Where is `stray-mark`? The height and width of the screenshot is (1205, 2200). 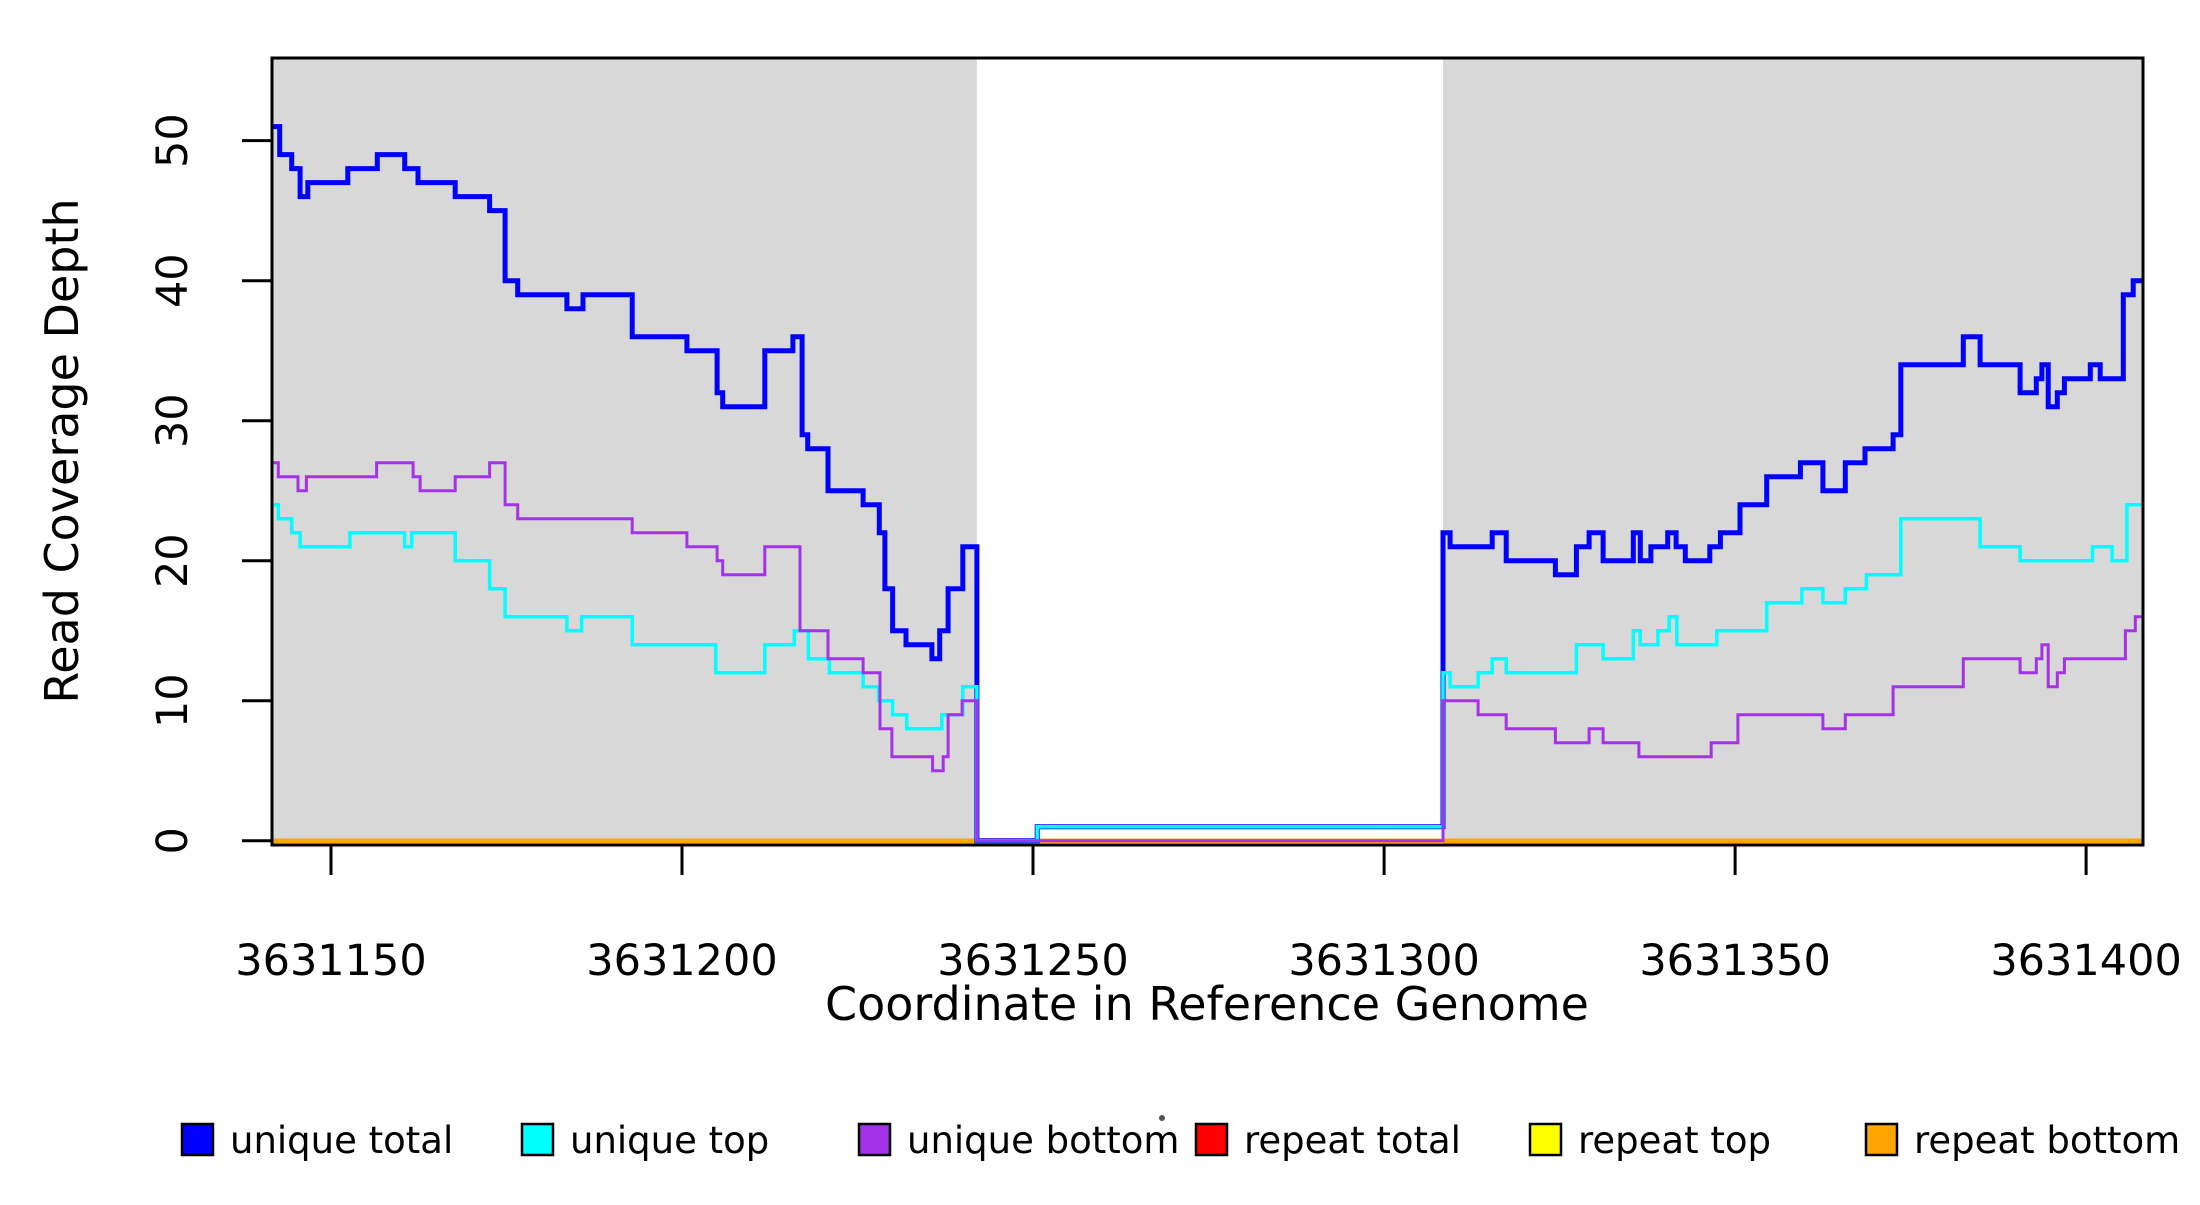 stray-mark is located at coordinates (1162, 1118).